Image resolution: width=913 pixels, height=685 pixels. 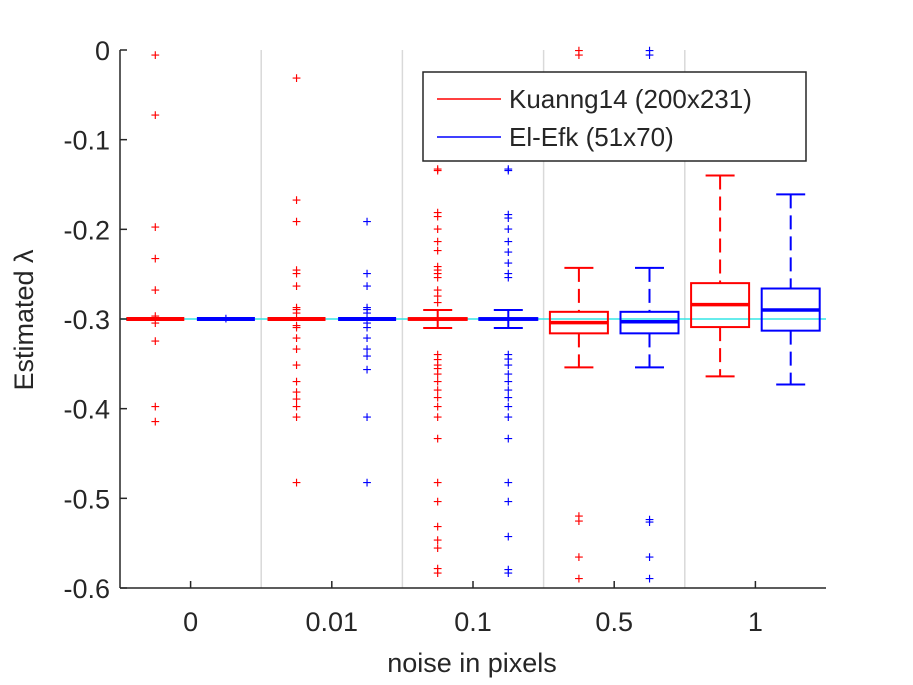 I want to click on box-el-efk-0: +, so click(x=225, y=319).